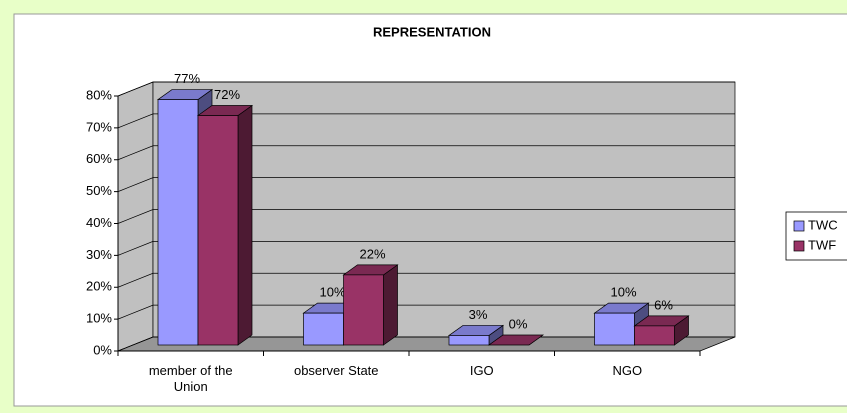 The width and height of the screenshot is (847, 413). I want to click on x-tick-label: observer State, so click(336, 370).